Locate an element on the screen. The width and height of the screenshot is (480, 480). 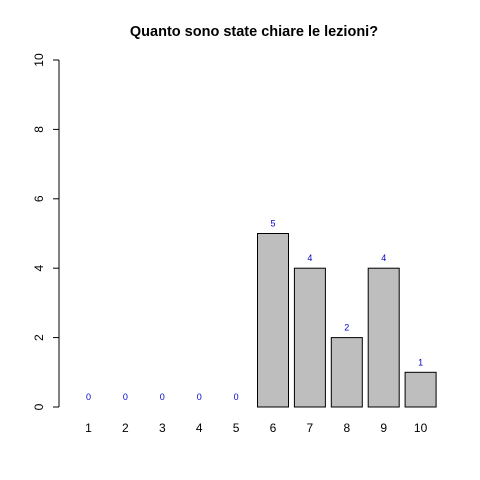
x-tick-label: 4 is located at coordinates (199, 428).